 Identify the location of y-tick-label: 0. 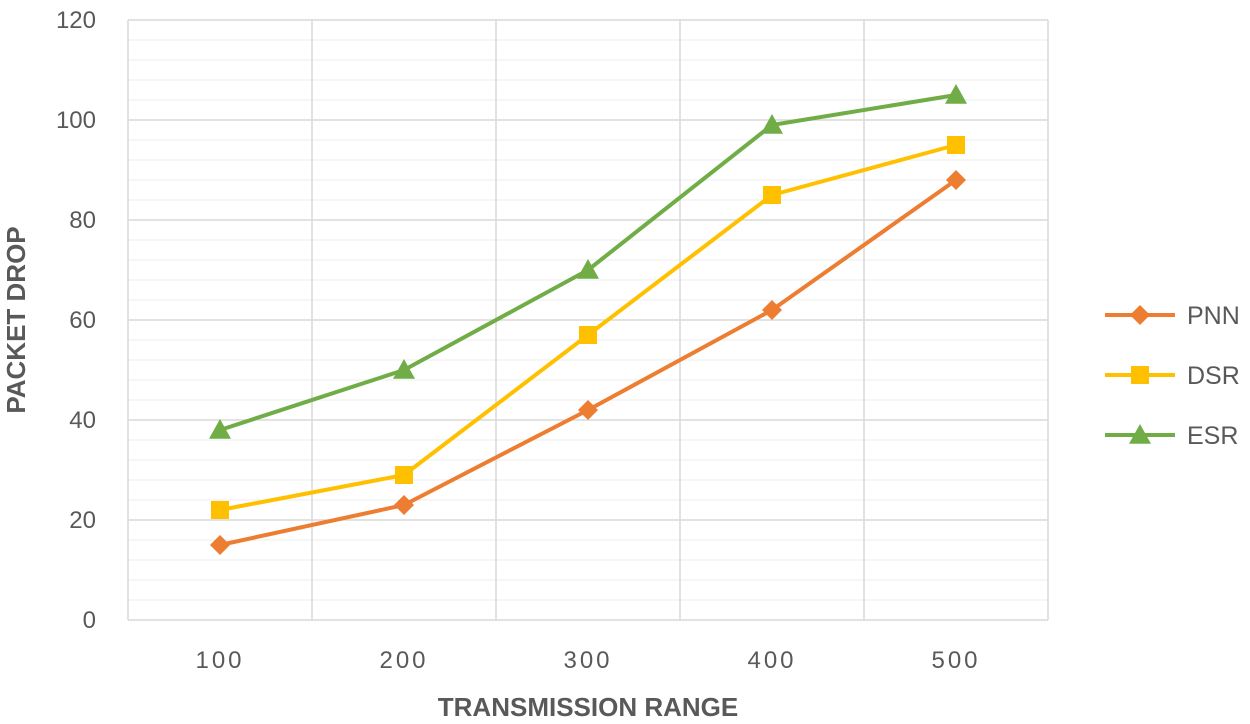
(89, 620).